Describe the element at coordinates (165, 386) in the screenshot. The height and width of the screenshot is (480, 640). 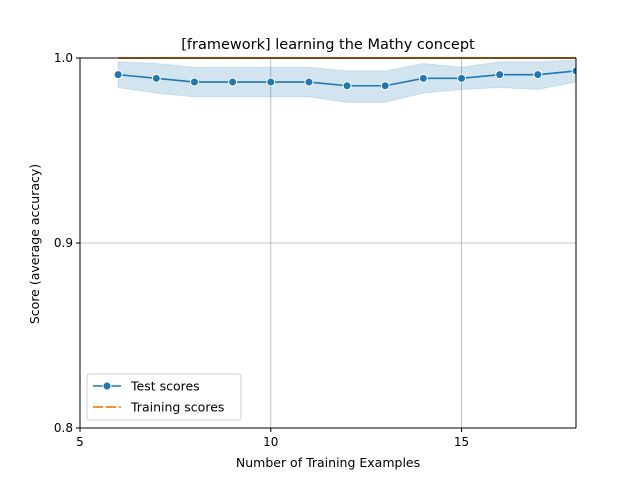
I see `legend-test-scores-label: Test scores` at that location.